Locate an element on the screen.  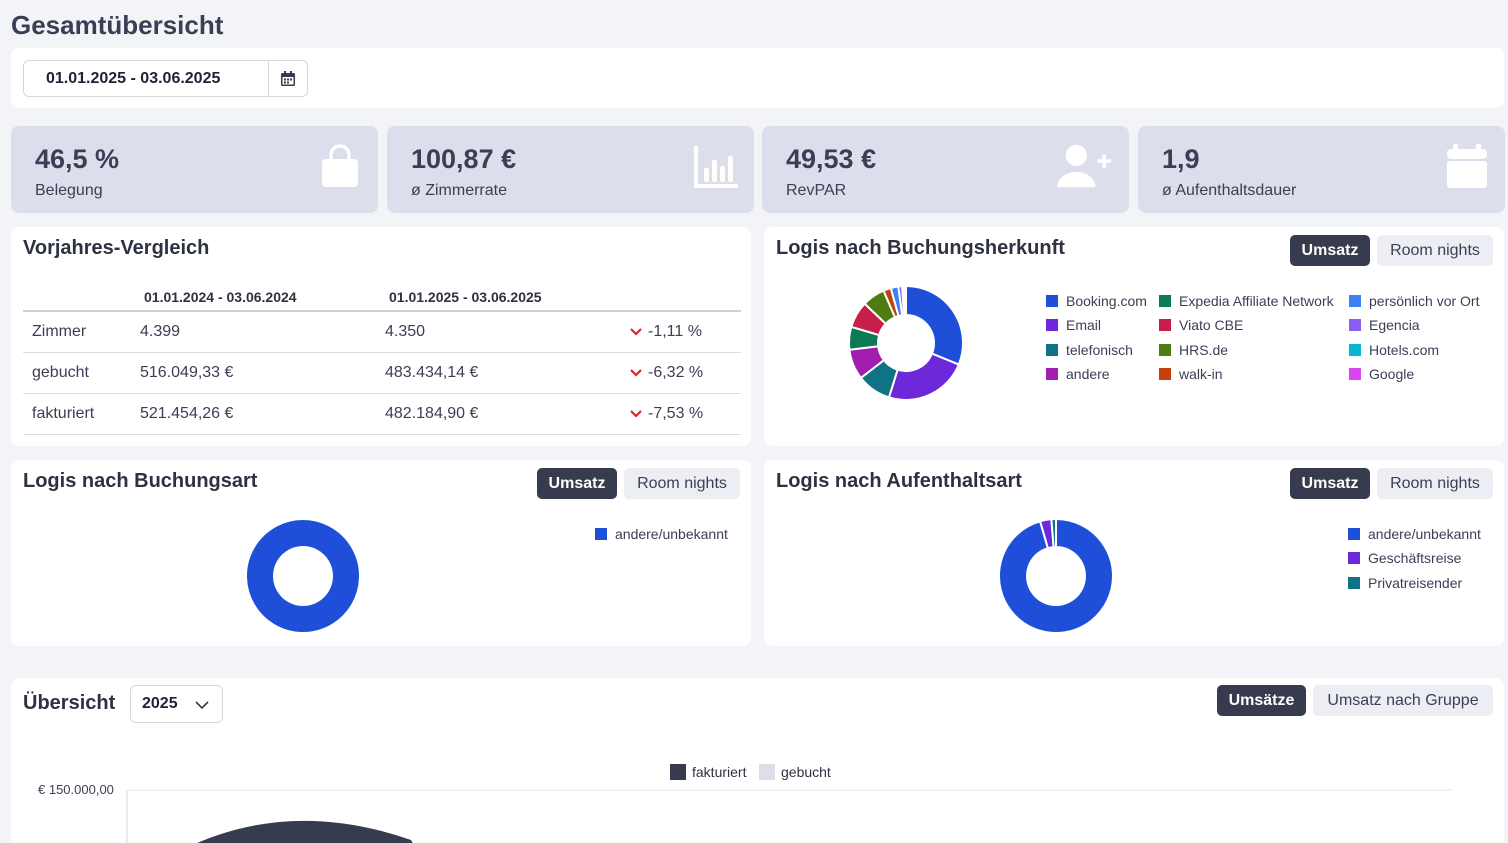
legend-item: Egencia is located at coordinates (1384, 325).